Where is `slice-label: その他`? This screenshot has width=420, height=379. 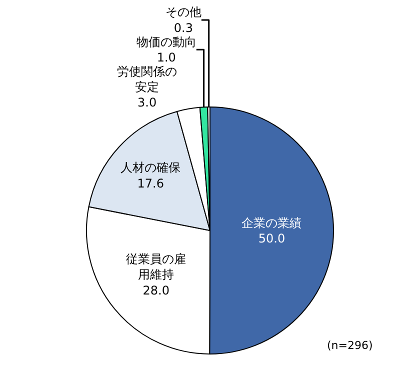 slice-label: その他 is located at coordinates (183, 12).